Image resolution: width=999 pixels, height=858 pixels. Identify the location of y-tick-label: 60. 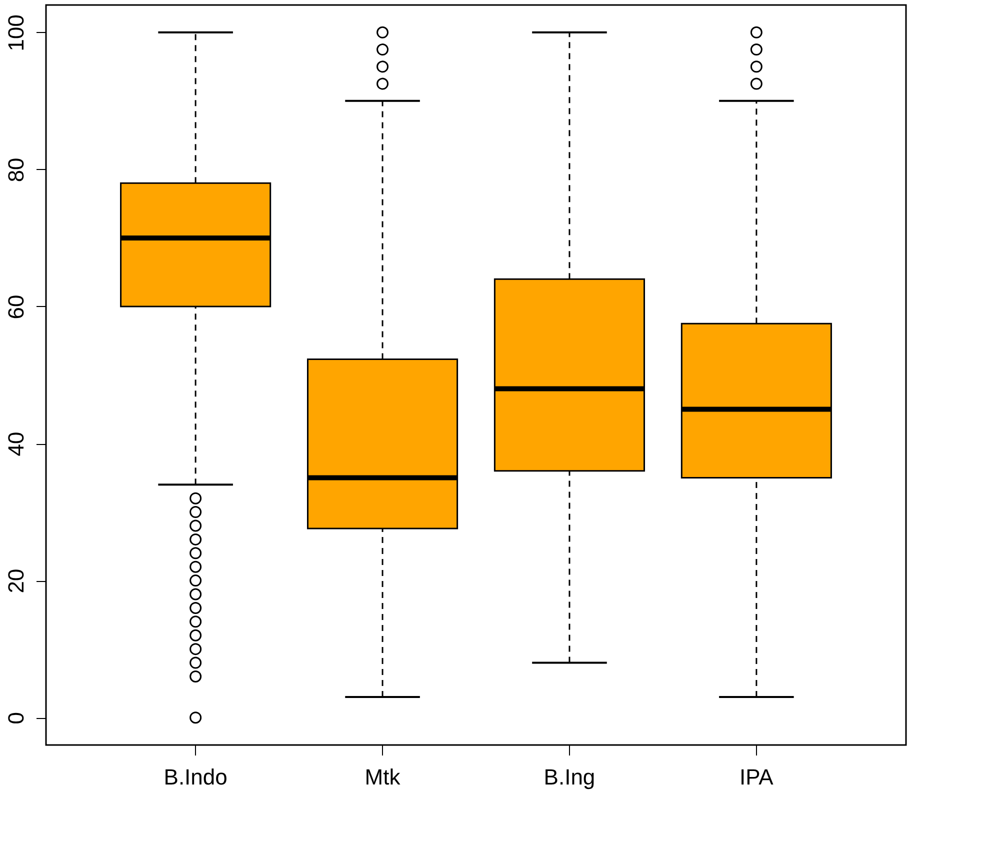
(16, 307).